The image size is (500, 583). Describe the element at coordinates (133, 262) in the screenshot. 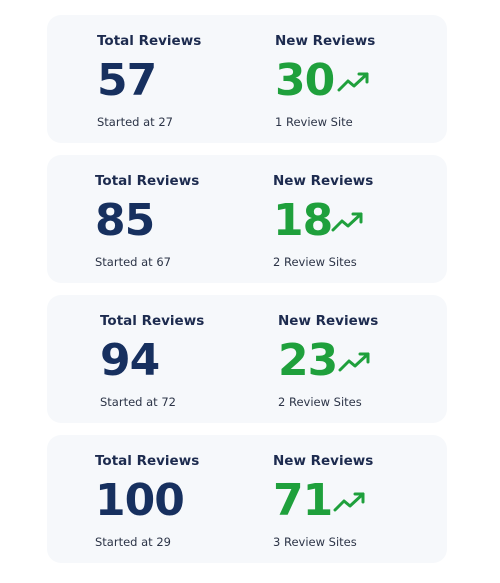

I see `started-at-text: Started at 67` at that location.